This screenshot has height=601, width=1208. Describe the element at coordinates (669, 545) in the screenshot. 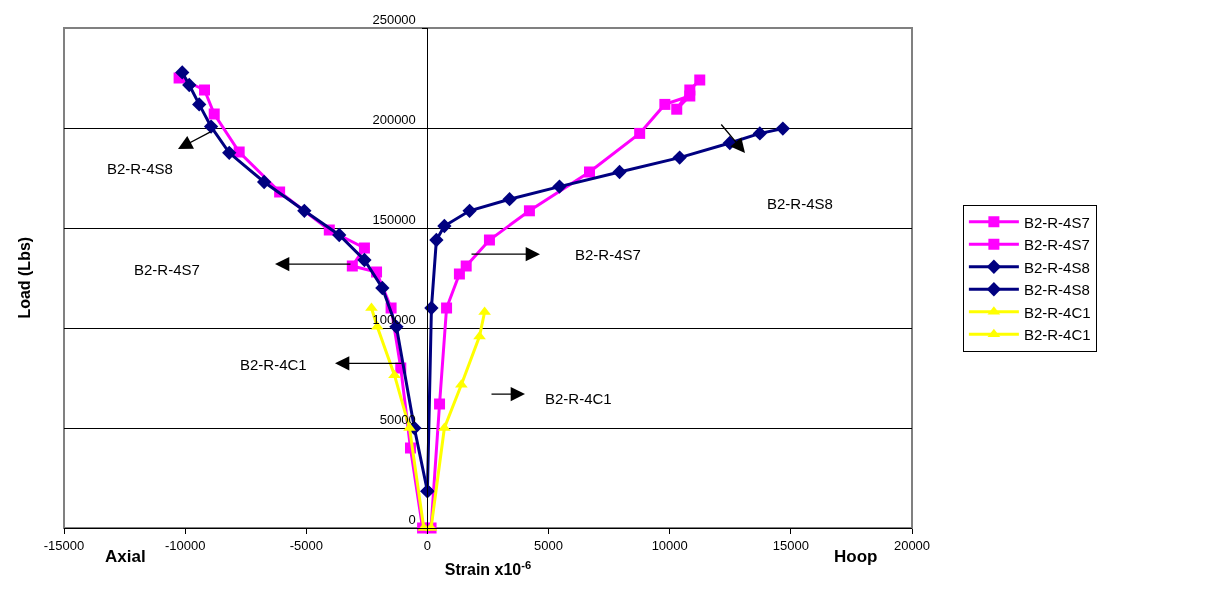

I see `x-tick-label: 10000` at that location.